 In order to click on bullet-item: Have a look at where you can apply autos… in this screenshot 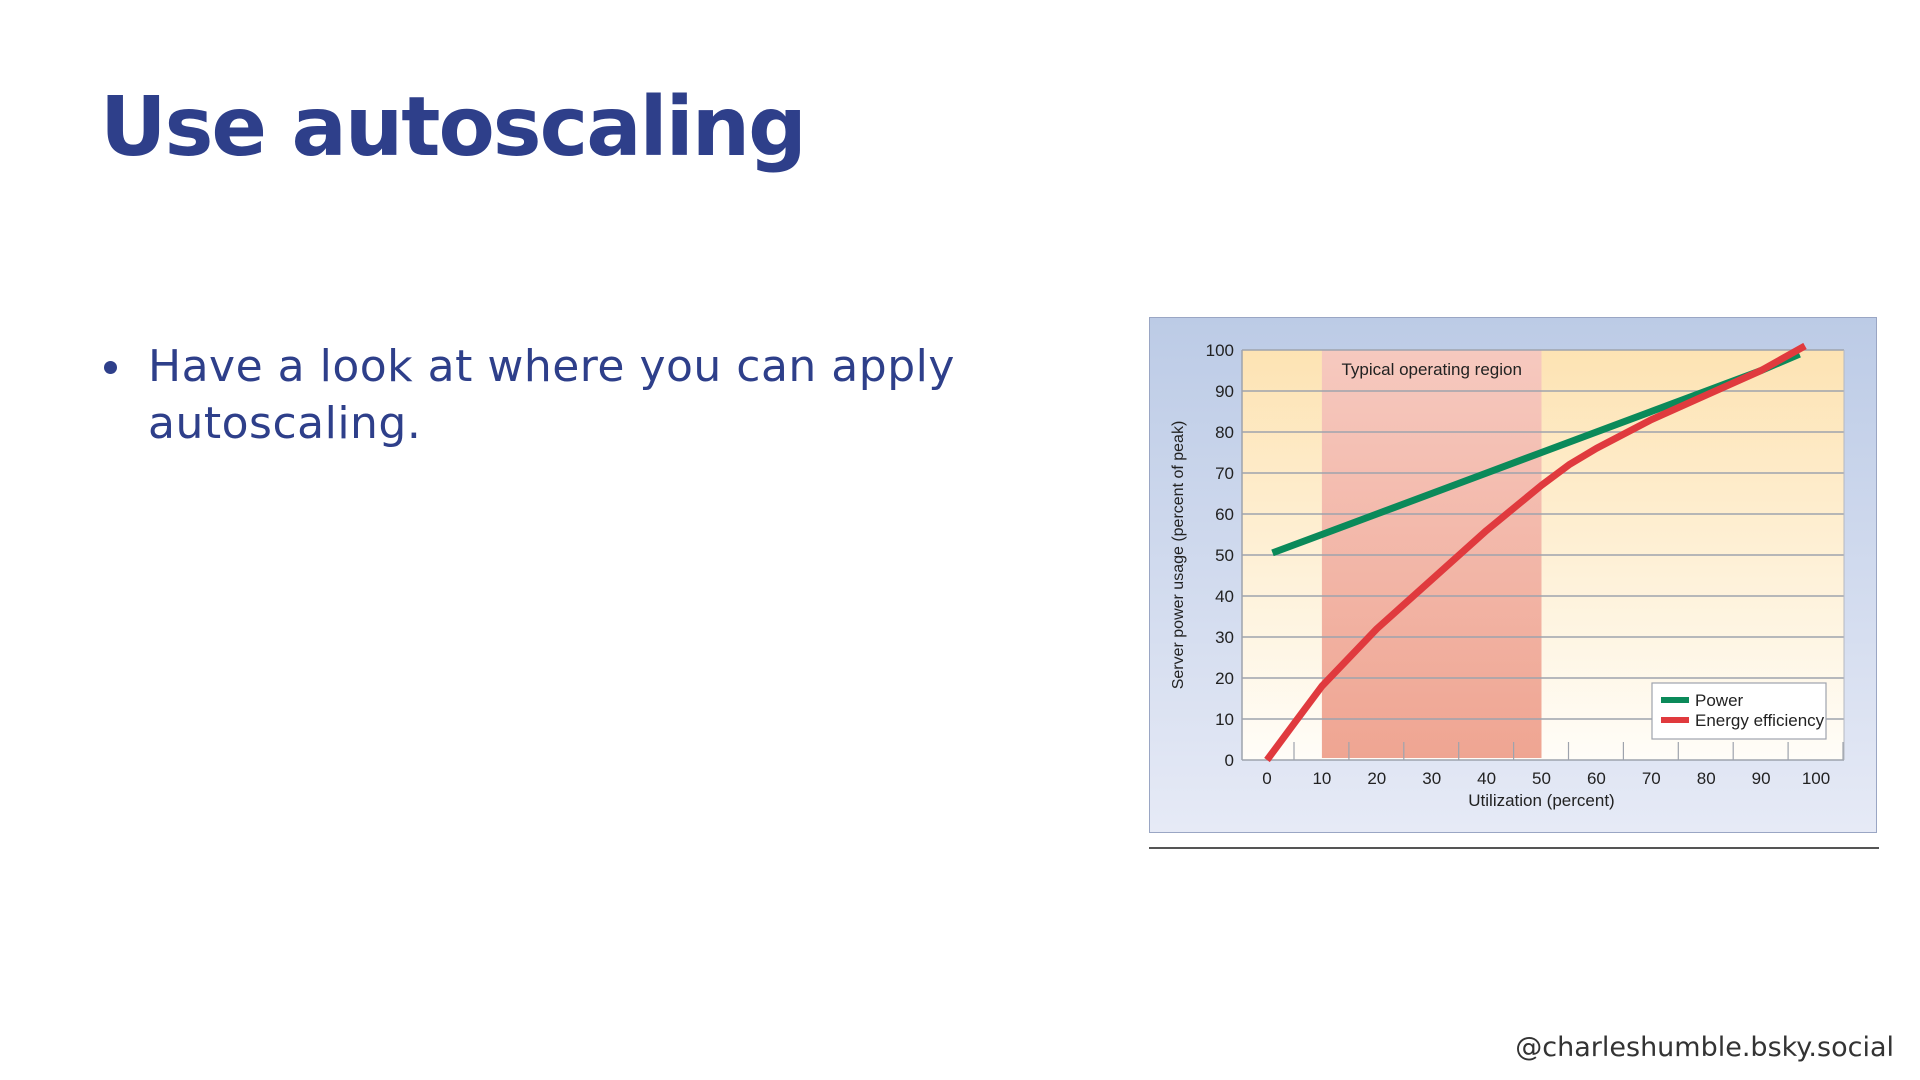, I will do `click(554, 395)`.